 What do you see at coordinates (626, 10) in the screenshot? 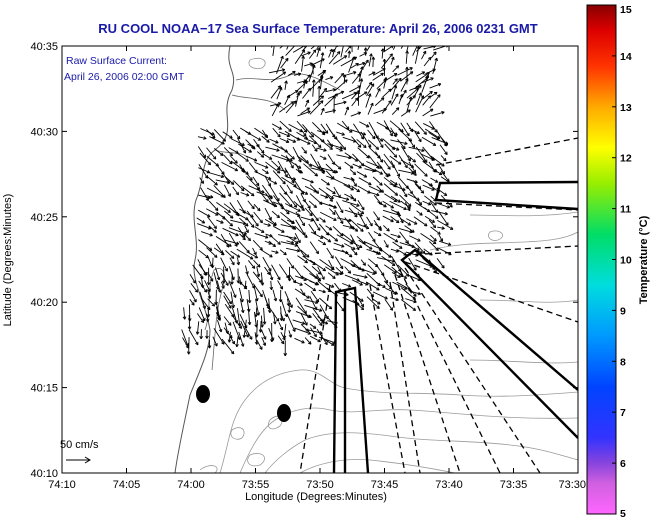
I see `colorbar-tick-label: 15` at bounding box center [626, 10].